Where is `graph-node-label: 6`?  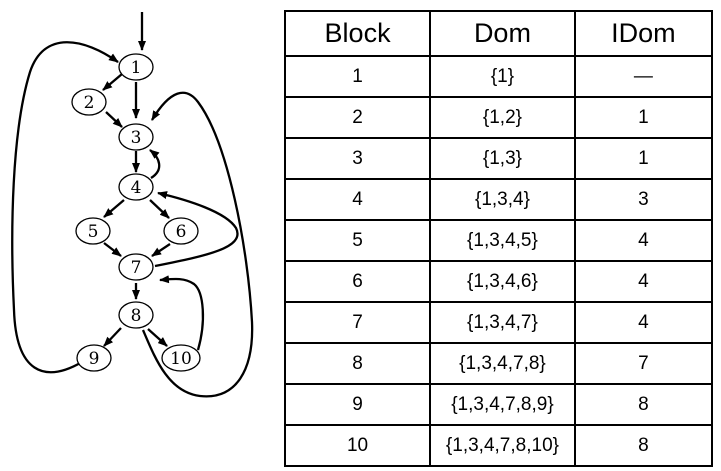 graph-node-label: 6 is located at coordinates (181, 232).